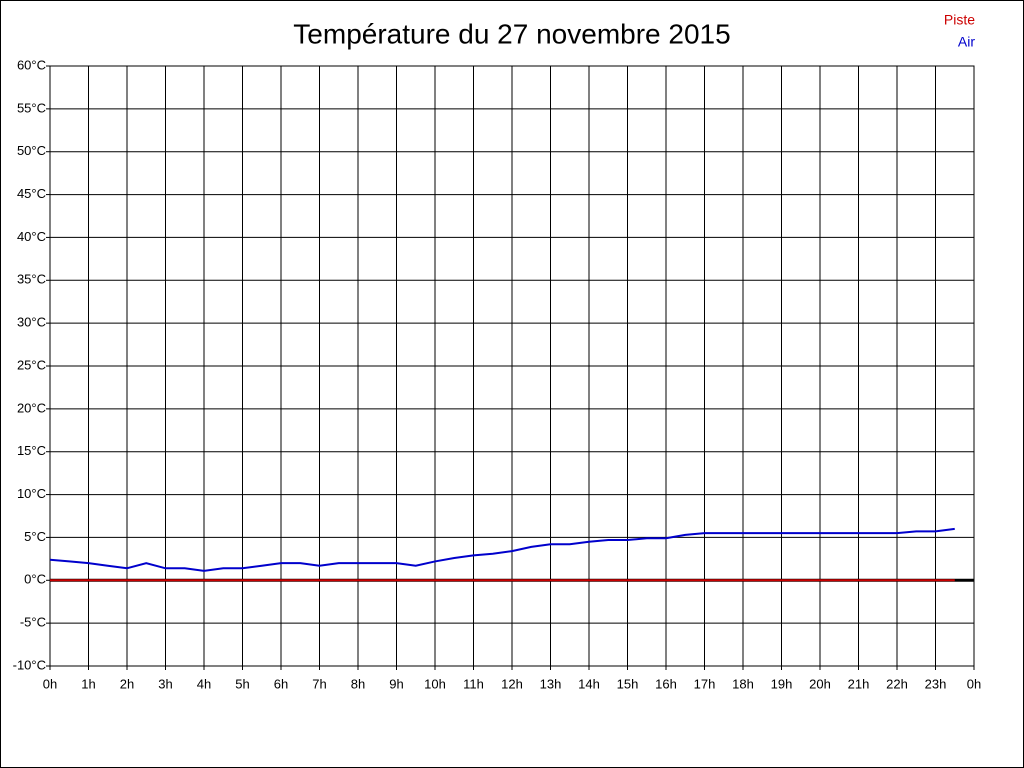  What do you see at coordinates (165, 683) in the screenshot?
I see `x-tick-label: 3h` at bounding box center [165, 683].